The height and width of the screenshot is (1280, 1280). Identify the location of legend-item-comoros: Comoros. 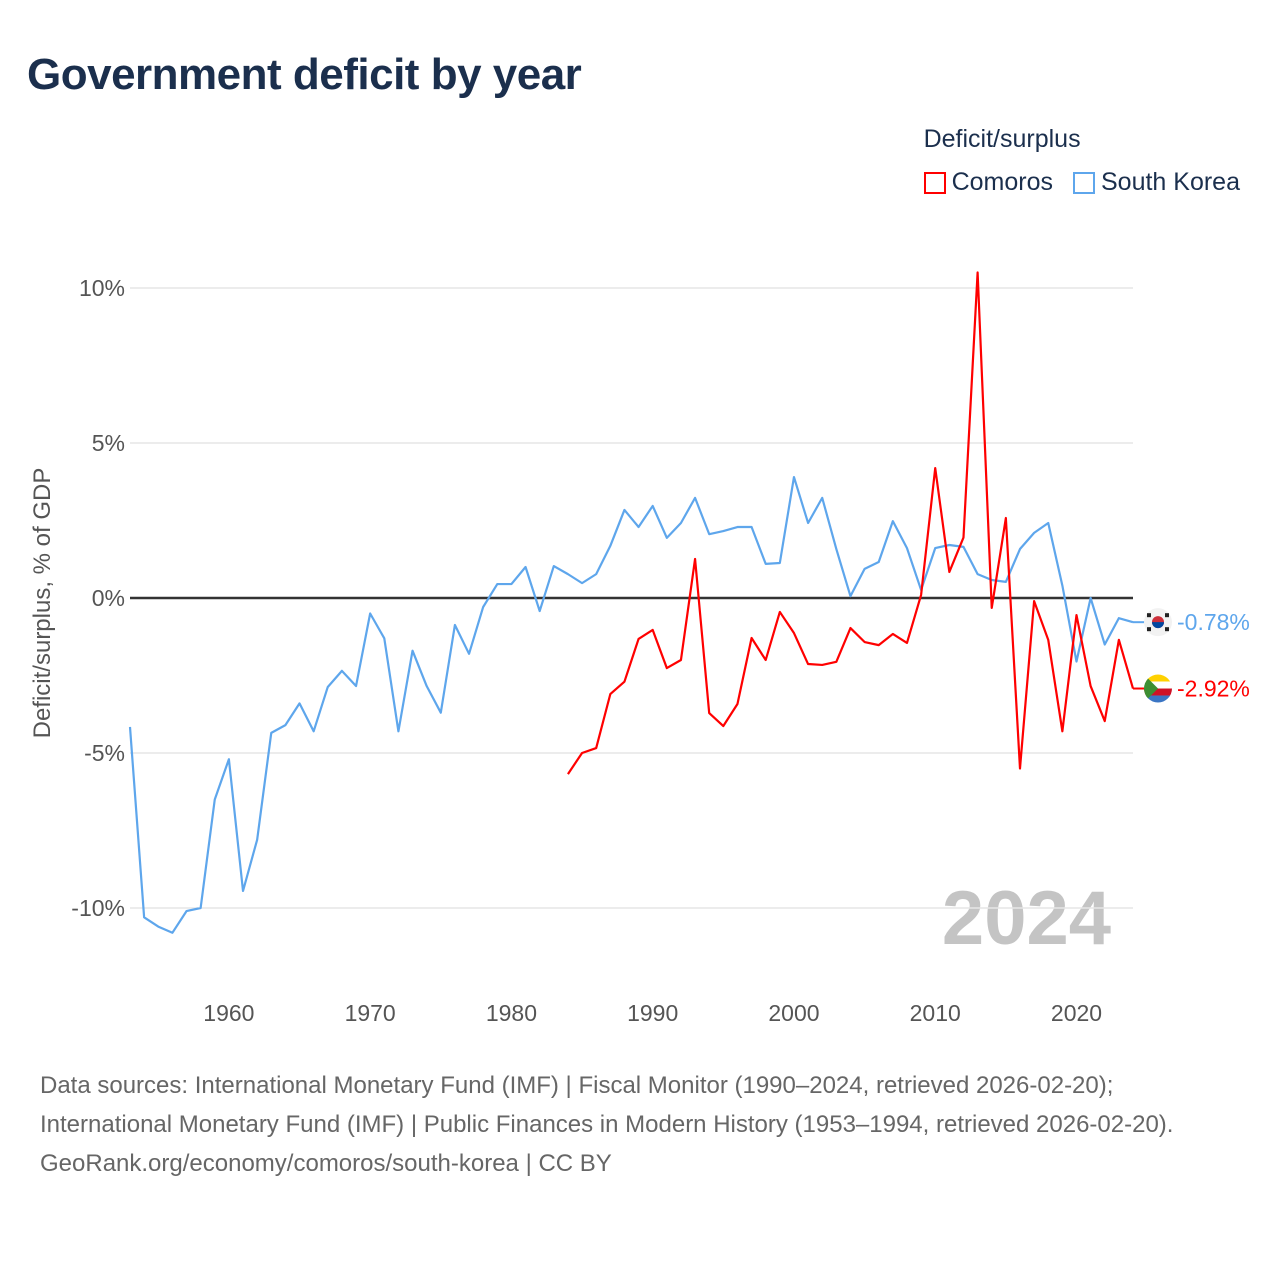
(988, 182).